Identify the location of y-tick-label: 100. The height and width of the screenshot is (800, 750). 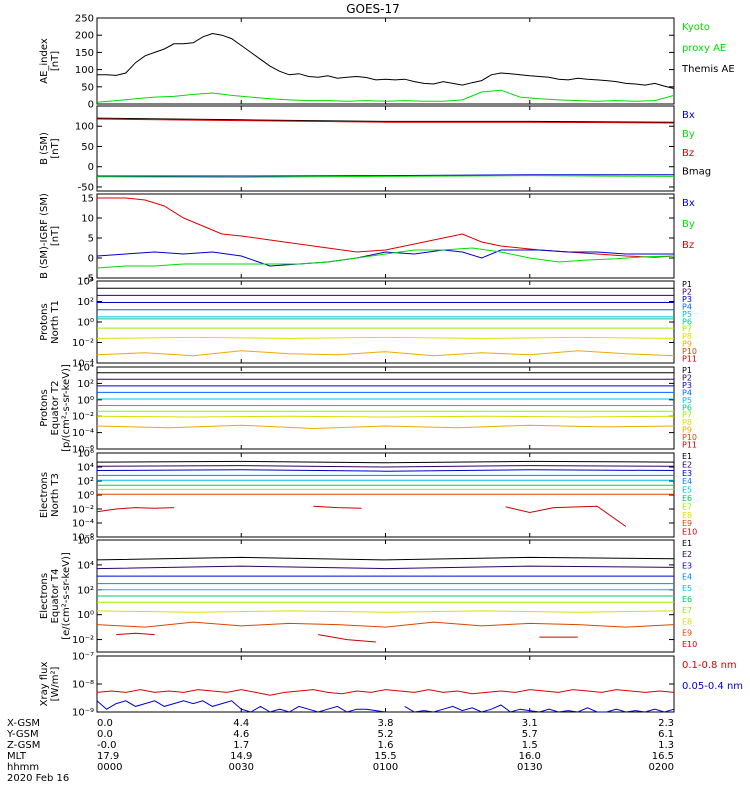
(84, 70).